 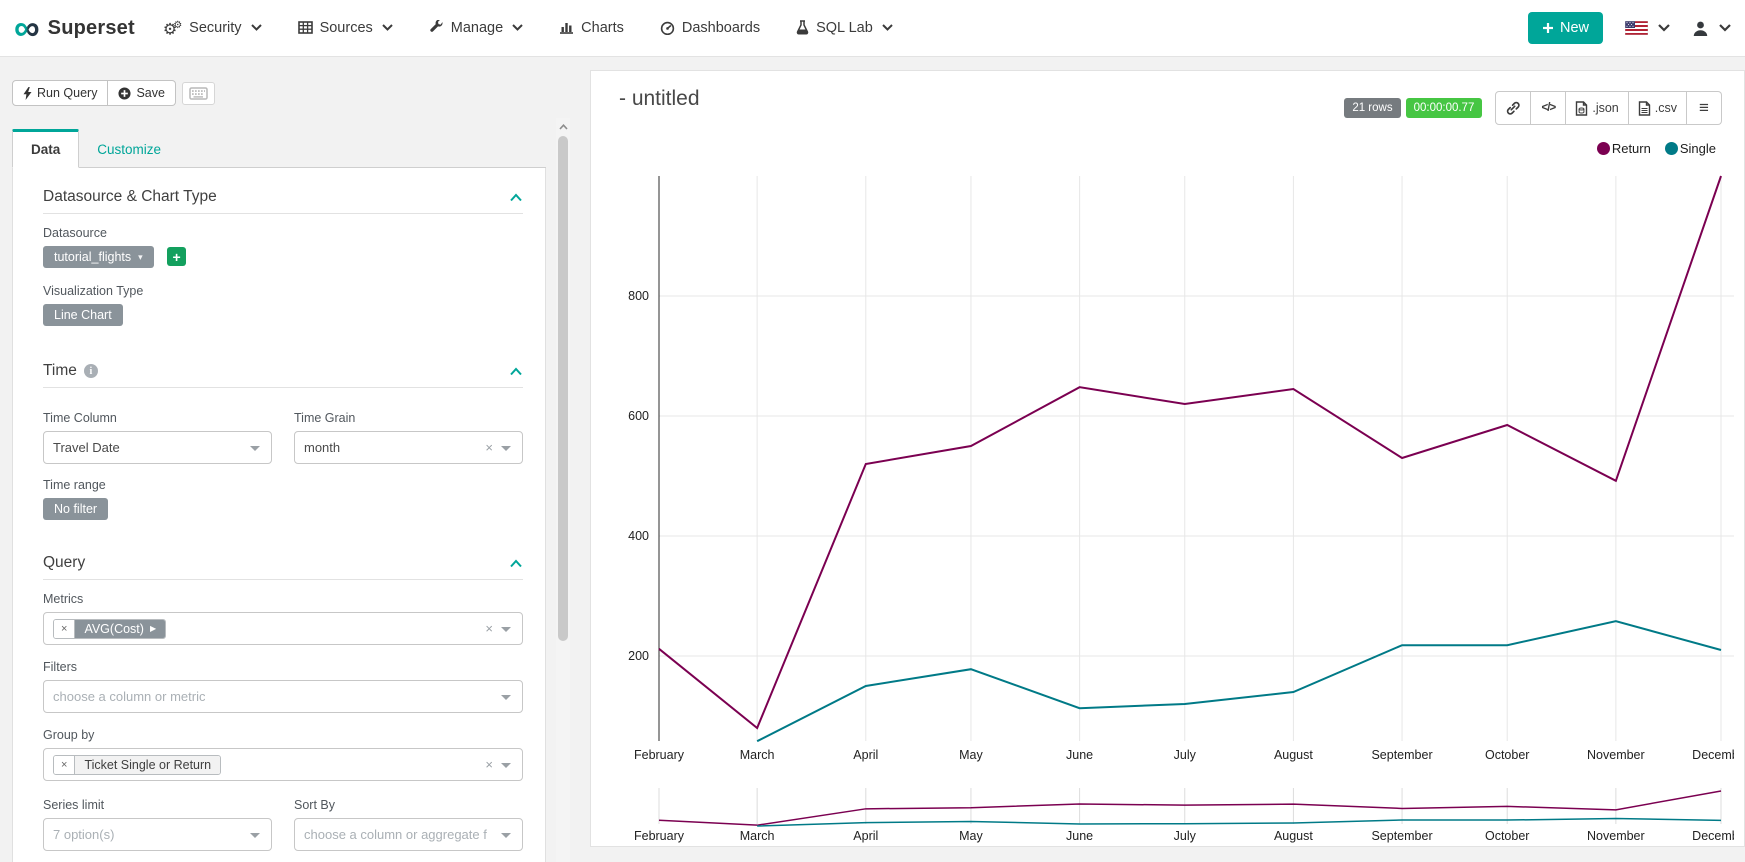 I want to click on file-json-icon, so click(x=1582, y=108).